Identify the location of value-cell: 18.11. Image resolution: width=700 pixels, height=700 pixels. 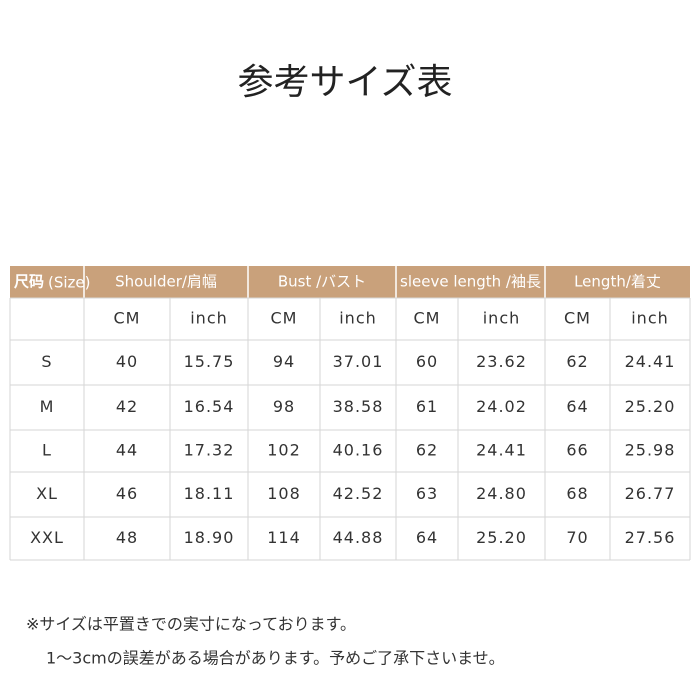
(209, 493).